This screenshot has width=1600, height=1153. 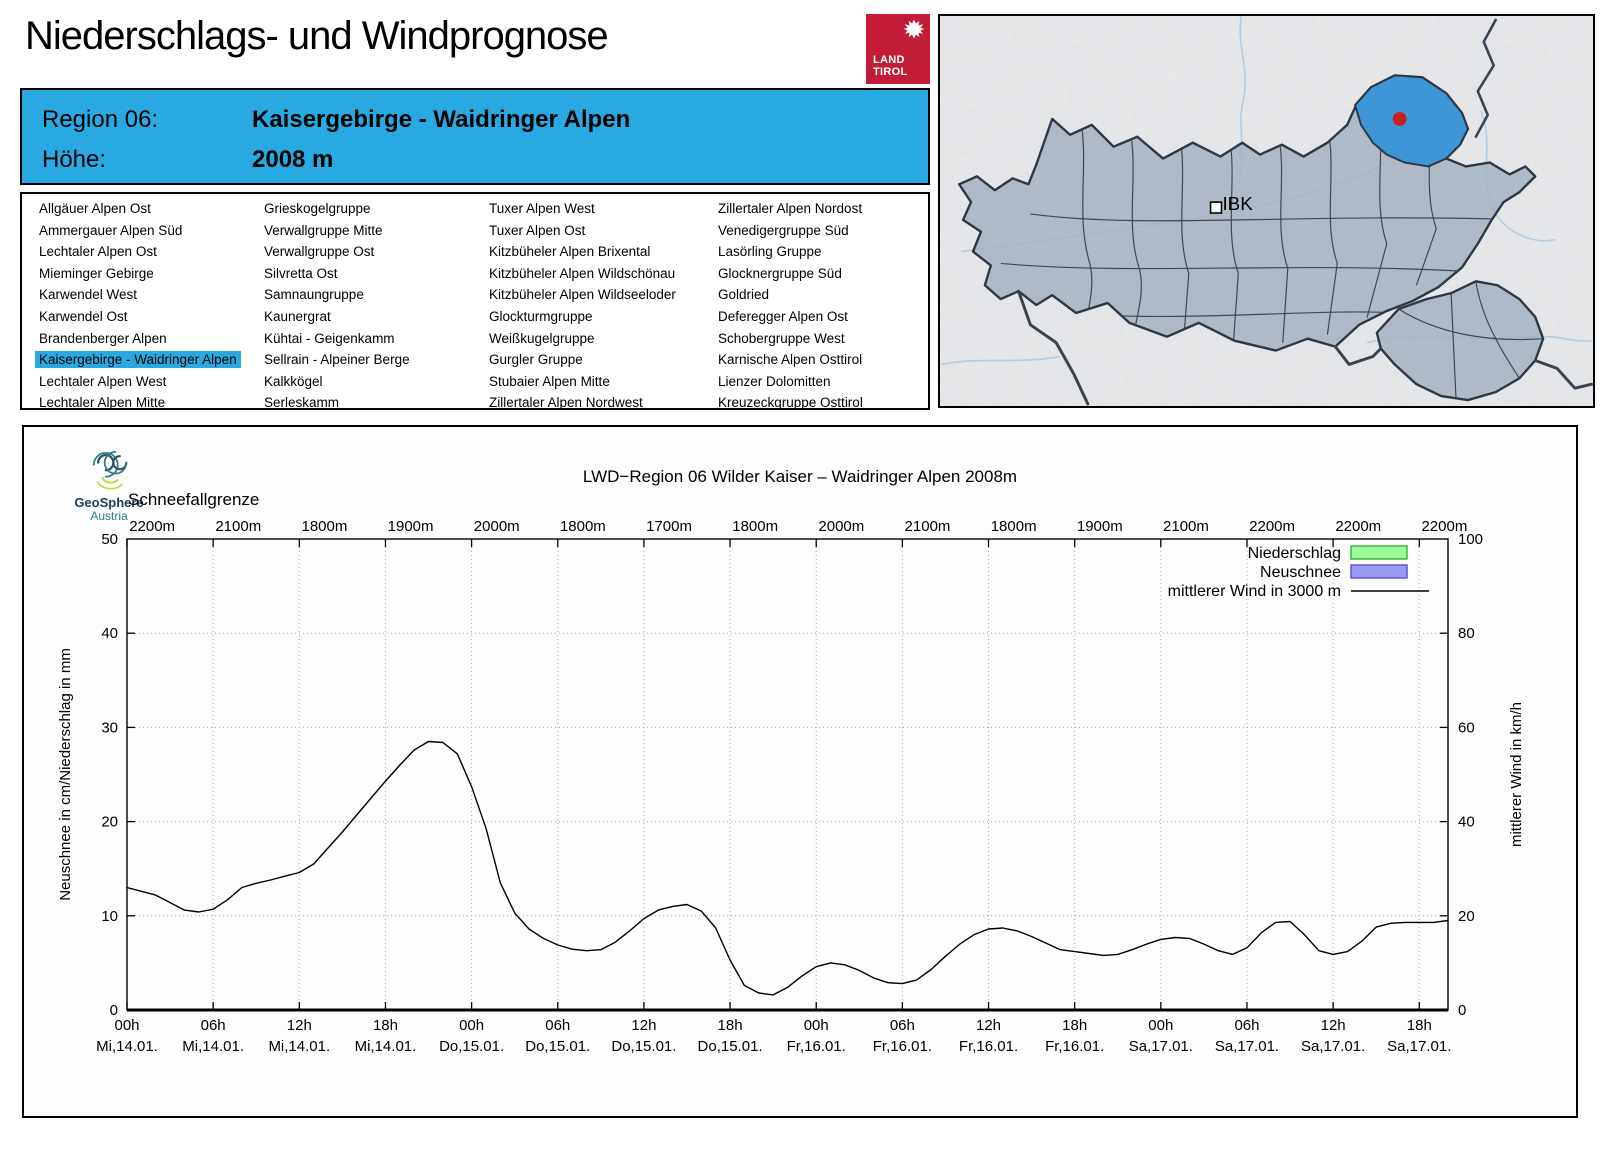 I want to click on land-tirol-logo: LAND TIROL, so click(x=898, y=49).